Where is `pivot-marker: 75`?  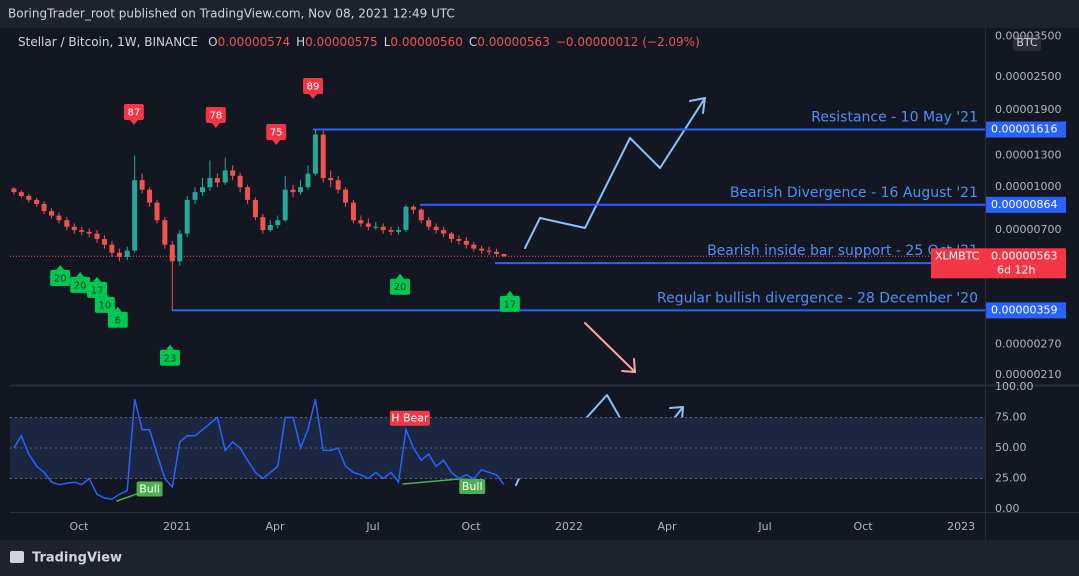
pivot-marker: 75 is located at coordinates (276, 135).